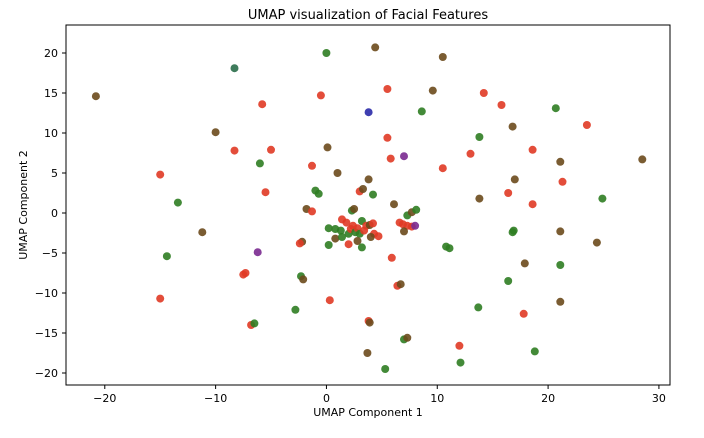 This screenshot has width=704, height=438. I want to click on x-axis-label: UMAP Component 1, so click(368, 412).